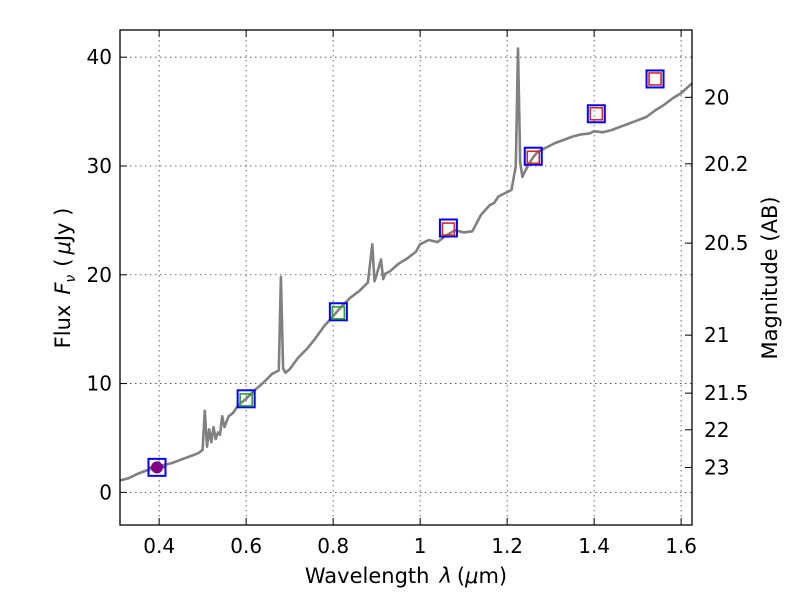 The image size is (800, 600). I want to click on right-tick-label: 23, so click(716, 467).